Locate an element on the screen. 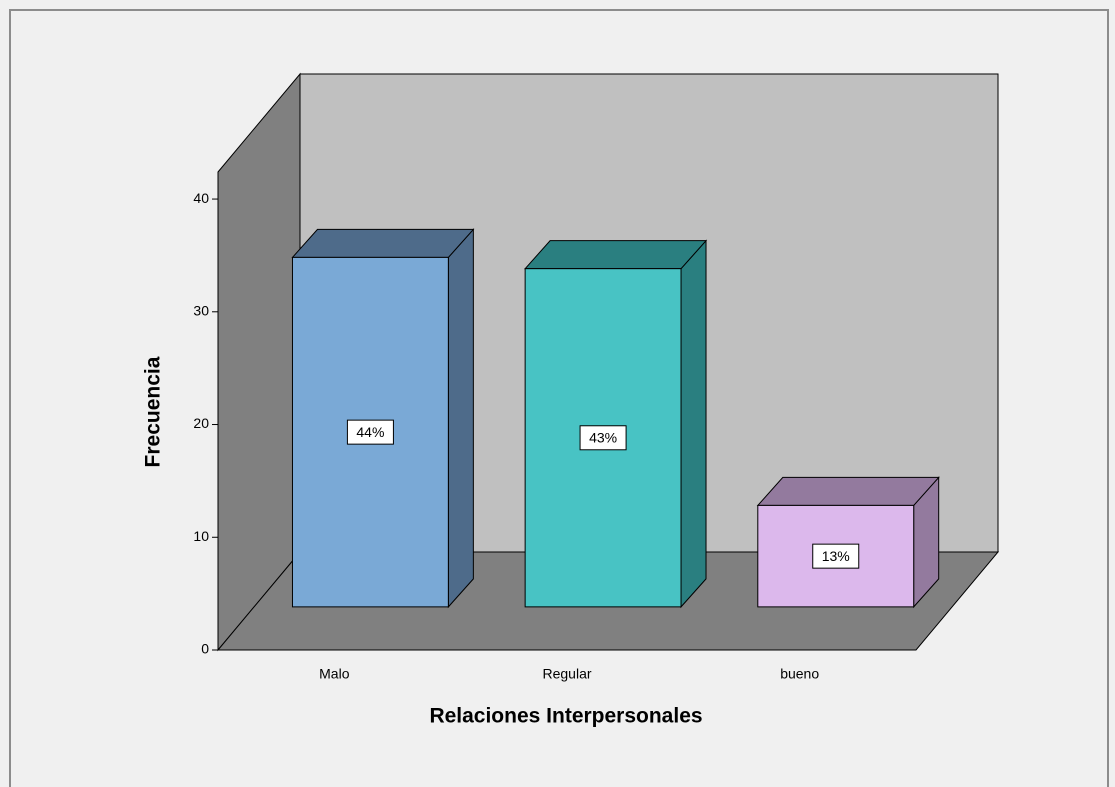 This screenshot has height=787, width=1115. bar-label: 13% is located at coordinates (836, 556).